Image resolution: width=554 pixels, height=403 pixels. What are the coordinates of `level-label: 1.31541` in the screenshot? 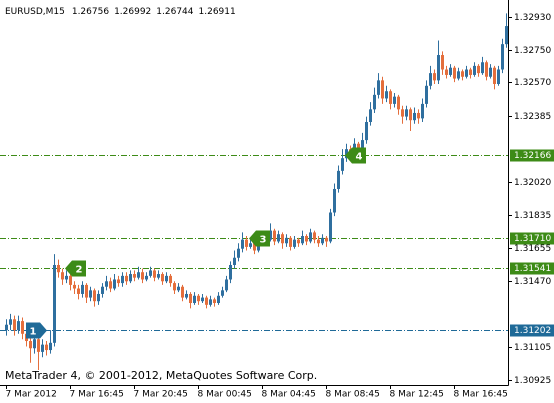 It's located at (532, 269).